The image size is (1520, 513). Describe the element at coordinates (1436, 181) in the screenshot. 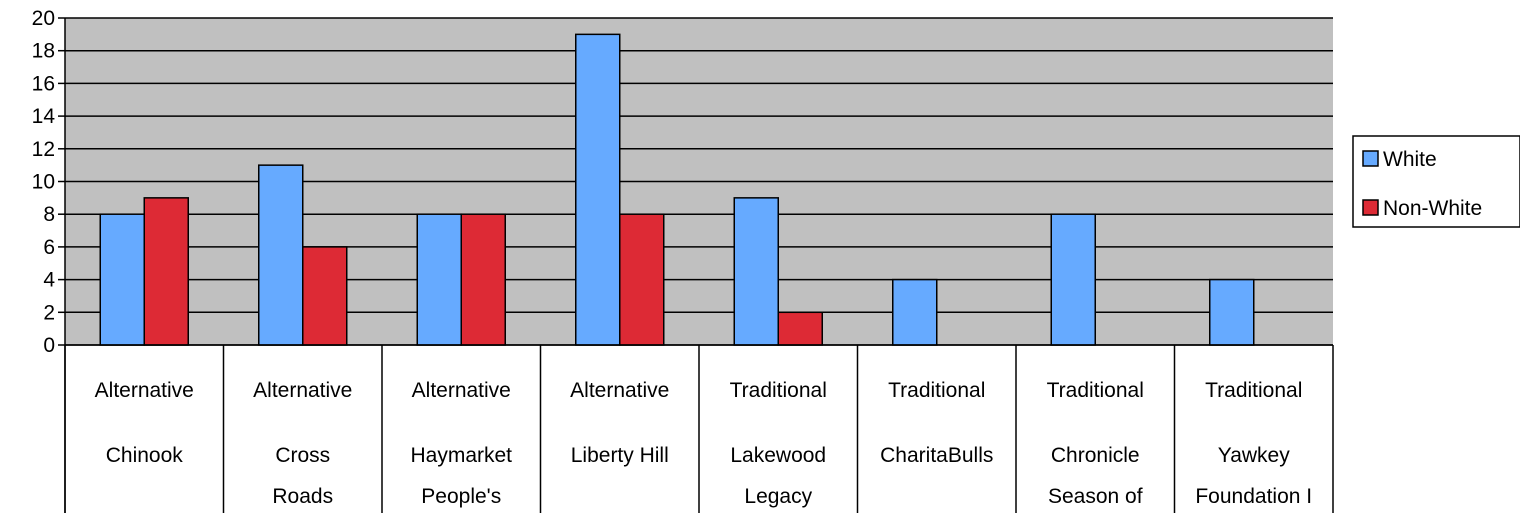

I see `legend-box` at that location.